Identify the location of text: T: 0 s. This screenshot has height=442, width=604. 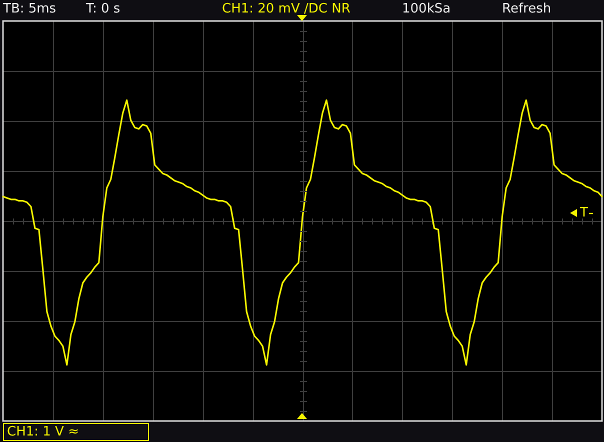
(102, 8).